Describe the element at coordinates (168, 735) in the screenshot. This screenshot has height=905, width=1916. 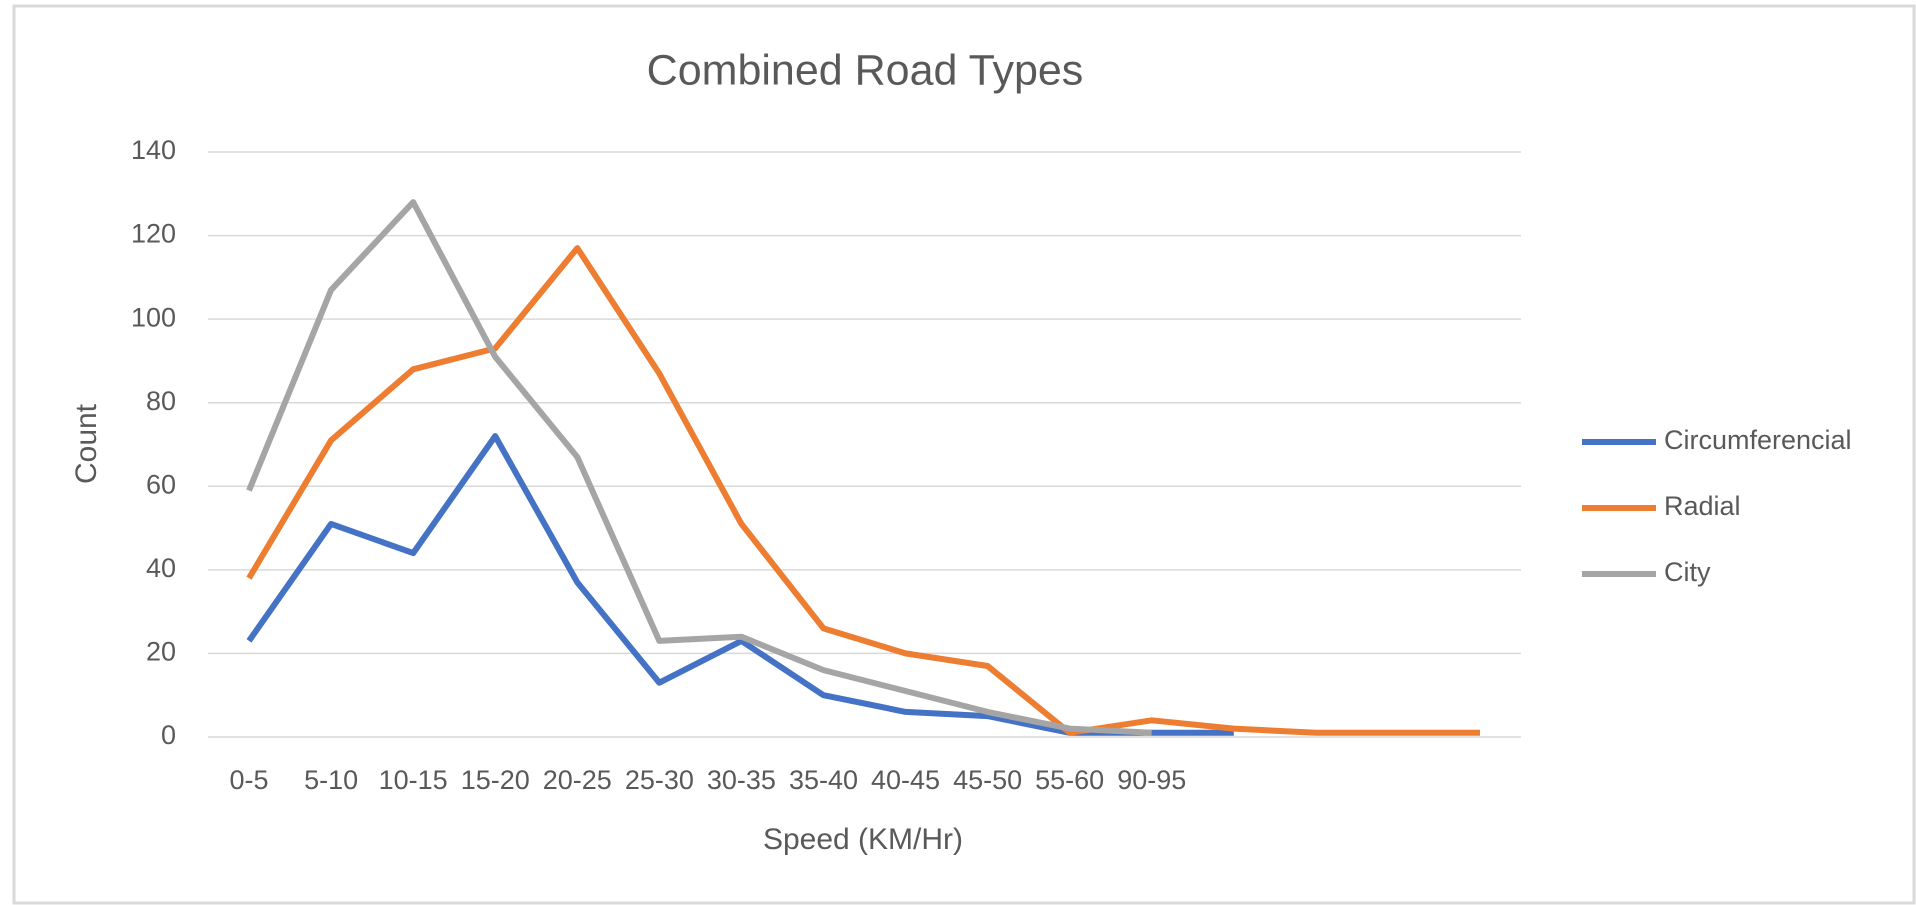
I see `y-tick-label: 0` at that location.